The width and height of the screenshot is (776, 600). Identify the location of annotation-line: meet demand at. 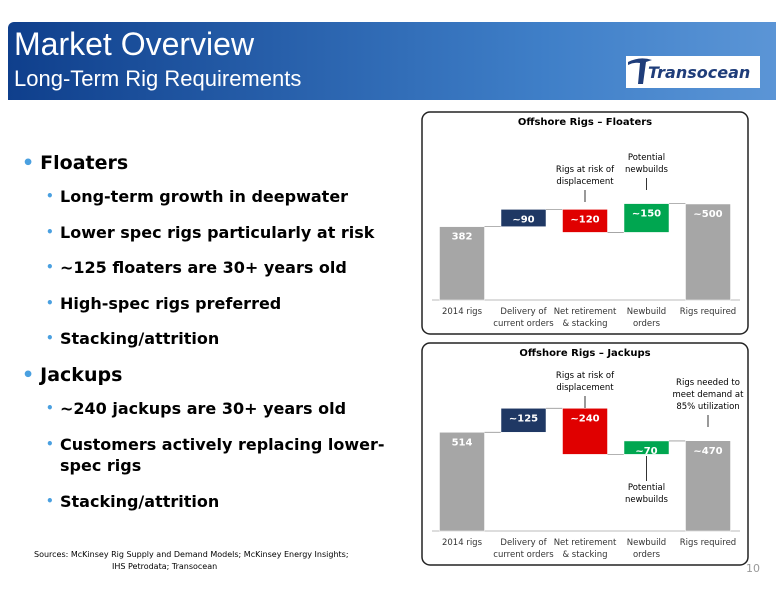
(709, 395).